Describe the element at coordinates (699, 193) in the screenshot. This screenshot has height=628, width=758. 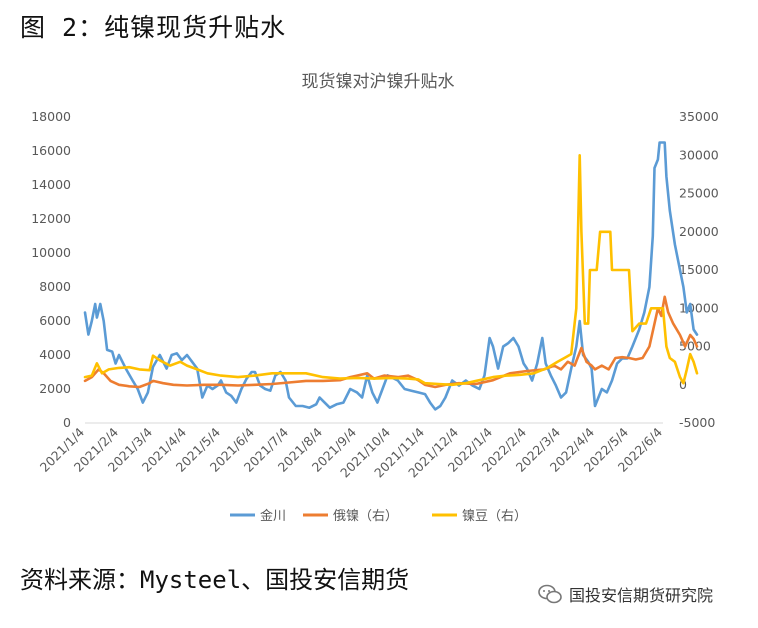
I see `y-right-tick-label: 25000` at that location.